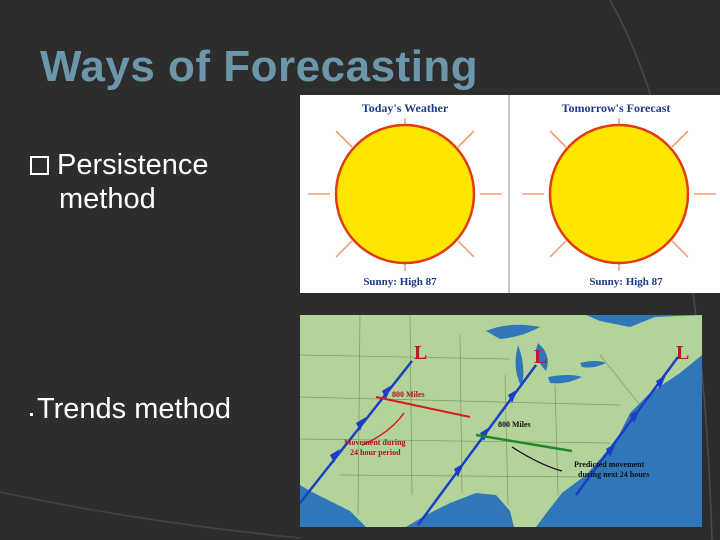 The width and height of the screenshot is (720, 540). What do you see at coordinates (375, 452) in the screenshot?
I see `movement-note-line2: 24 hour period` at bounding box center [375, 452].